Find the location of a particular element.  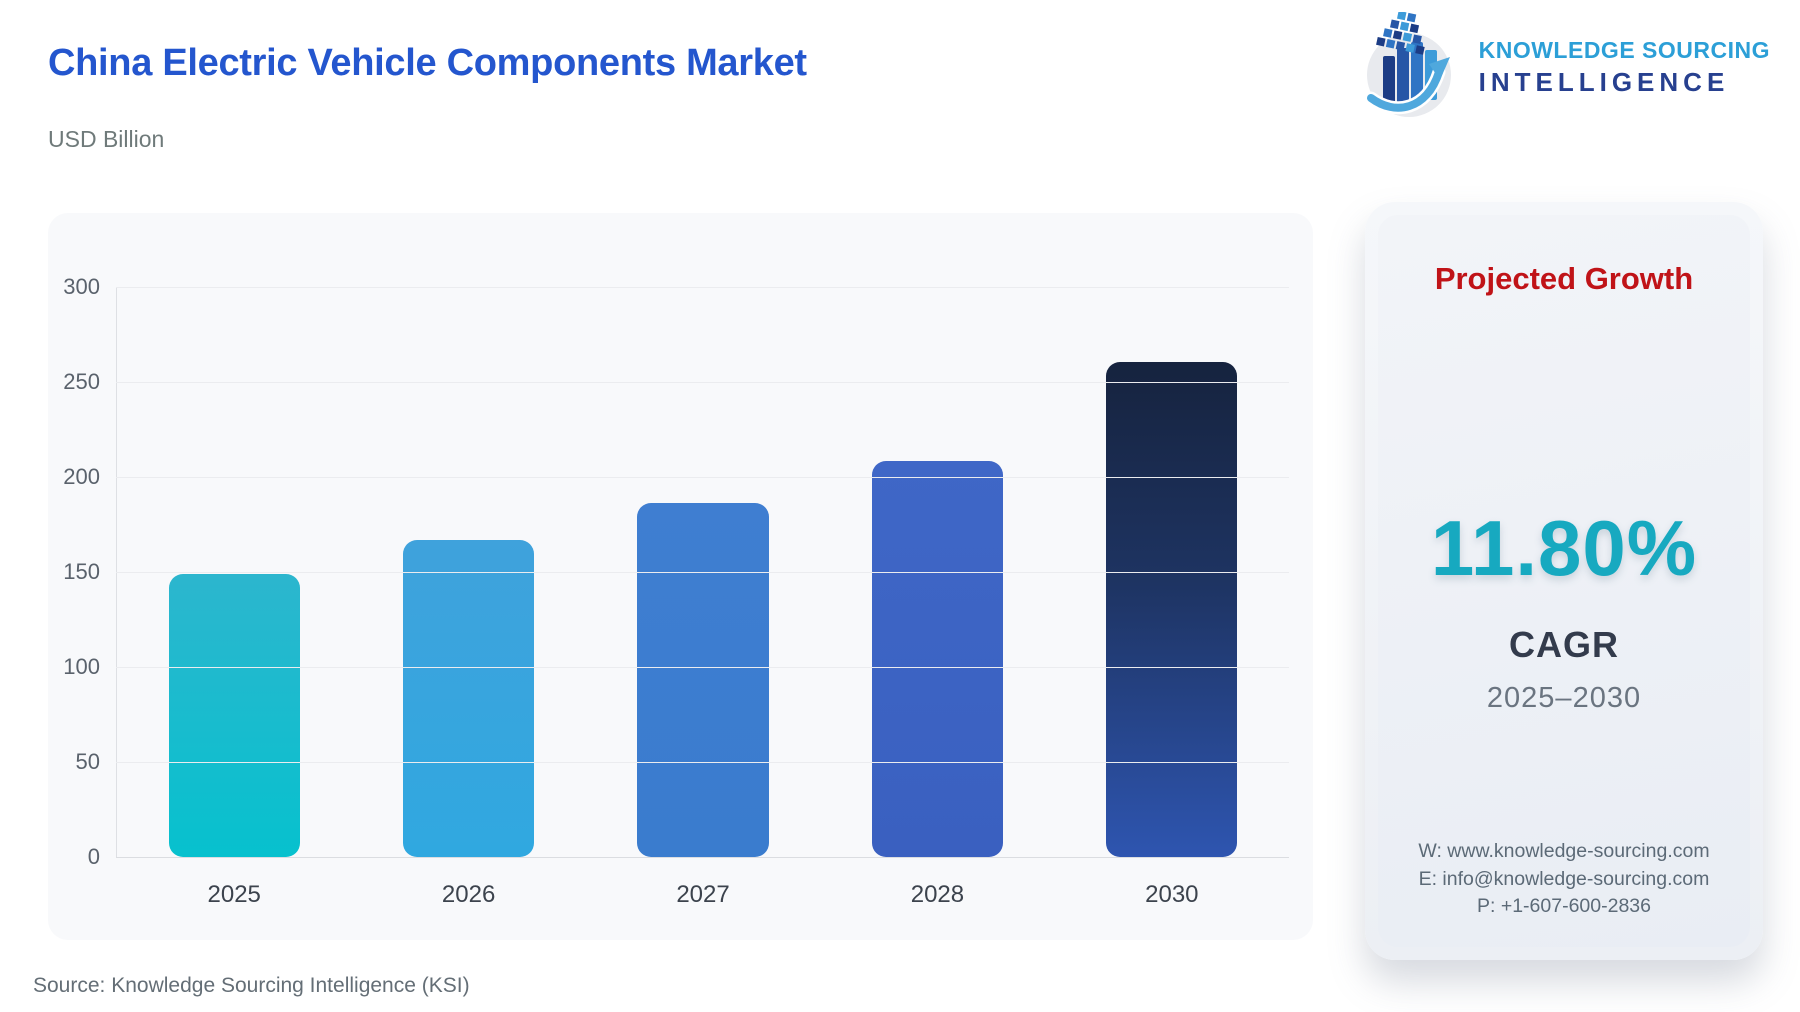

x-tick-label-2028: 2028 is located at coordinates (937, 894).